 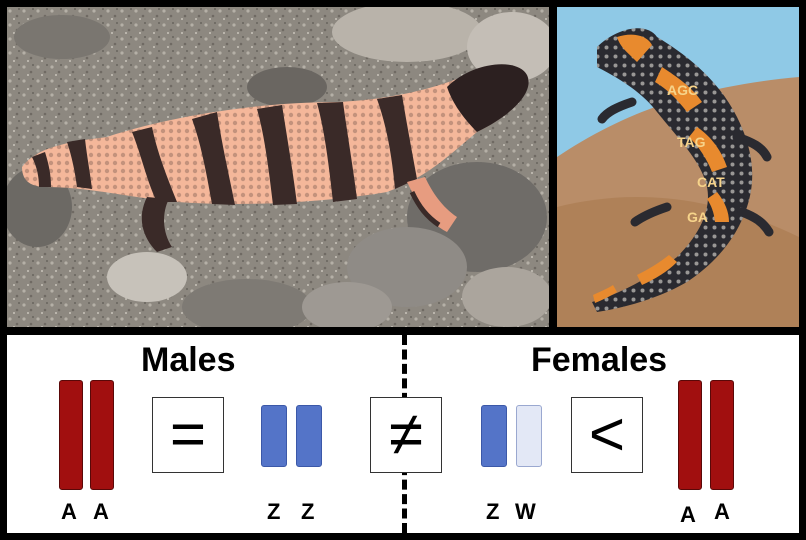 I want to click on female-autosome-label-2: A, so click(x=722, y=511).